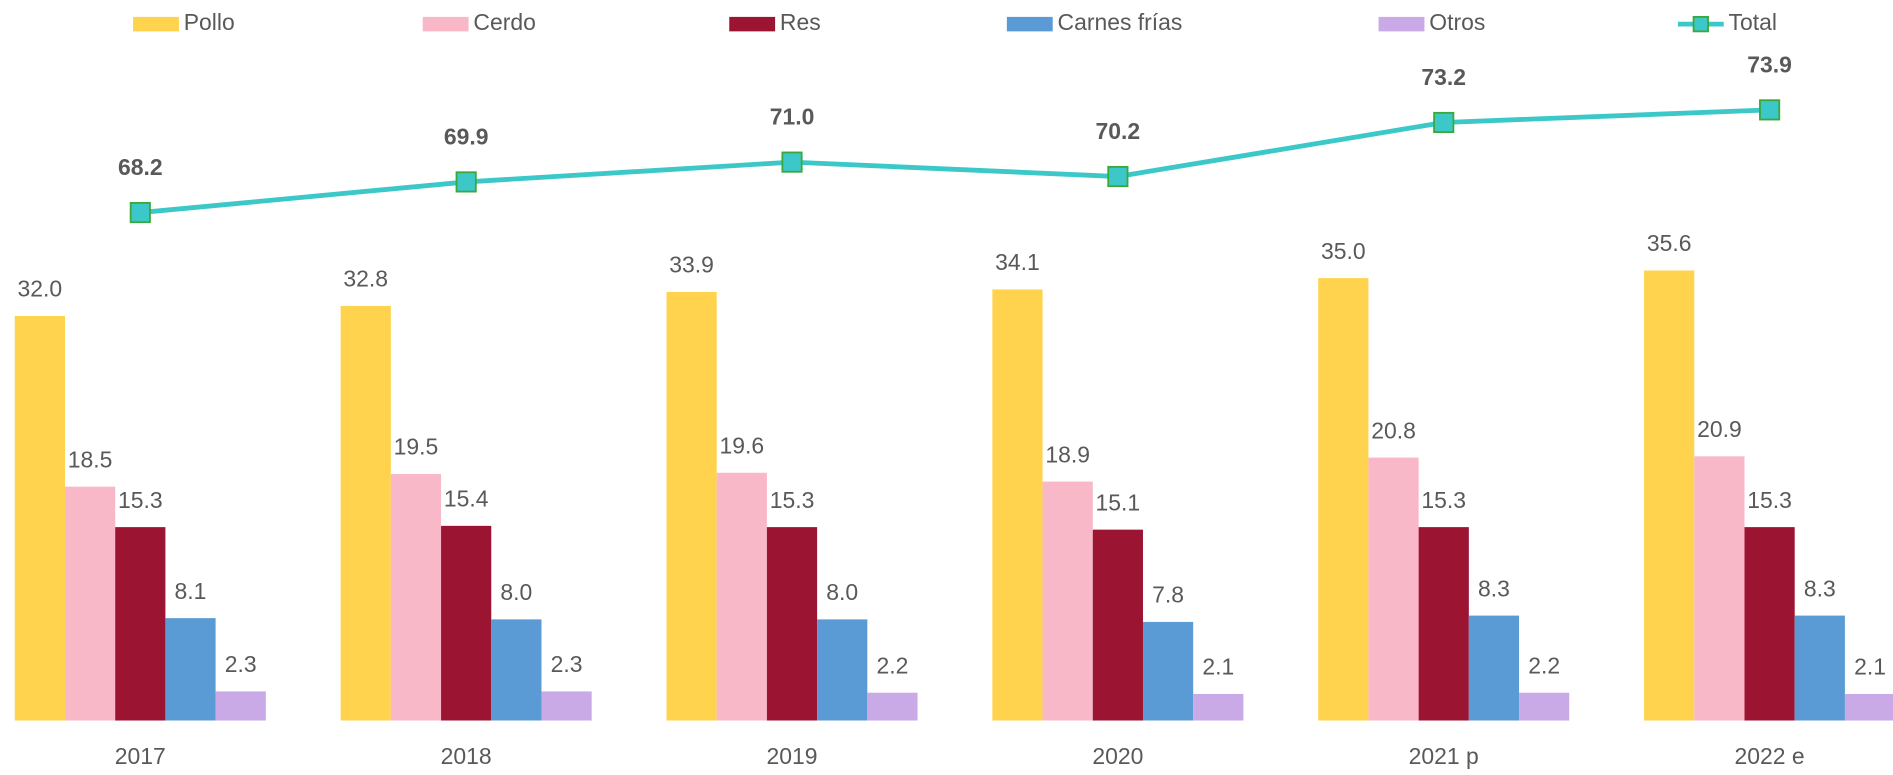  What do you see at coordinates (140, 167) in the screenshot?
I see `data-label: 68.2` at bounding box center [140, 167].